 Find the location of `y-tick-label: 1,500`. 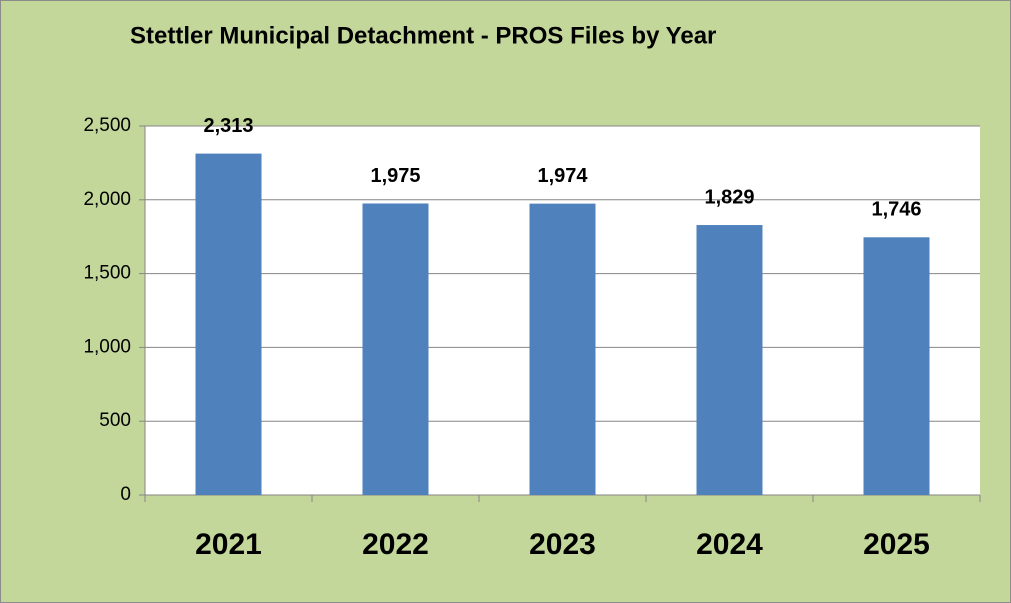

y-tick-label: 1,500 is located at coordinates (107, 273).